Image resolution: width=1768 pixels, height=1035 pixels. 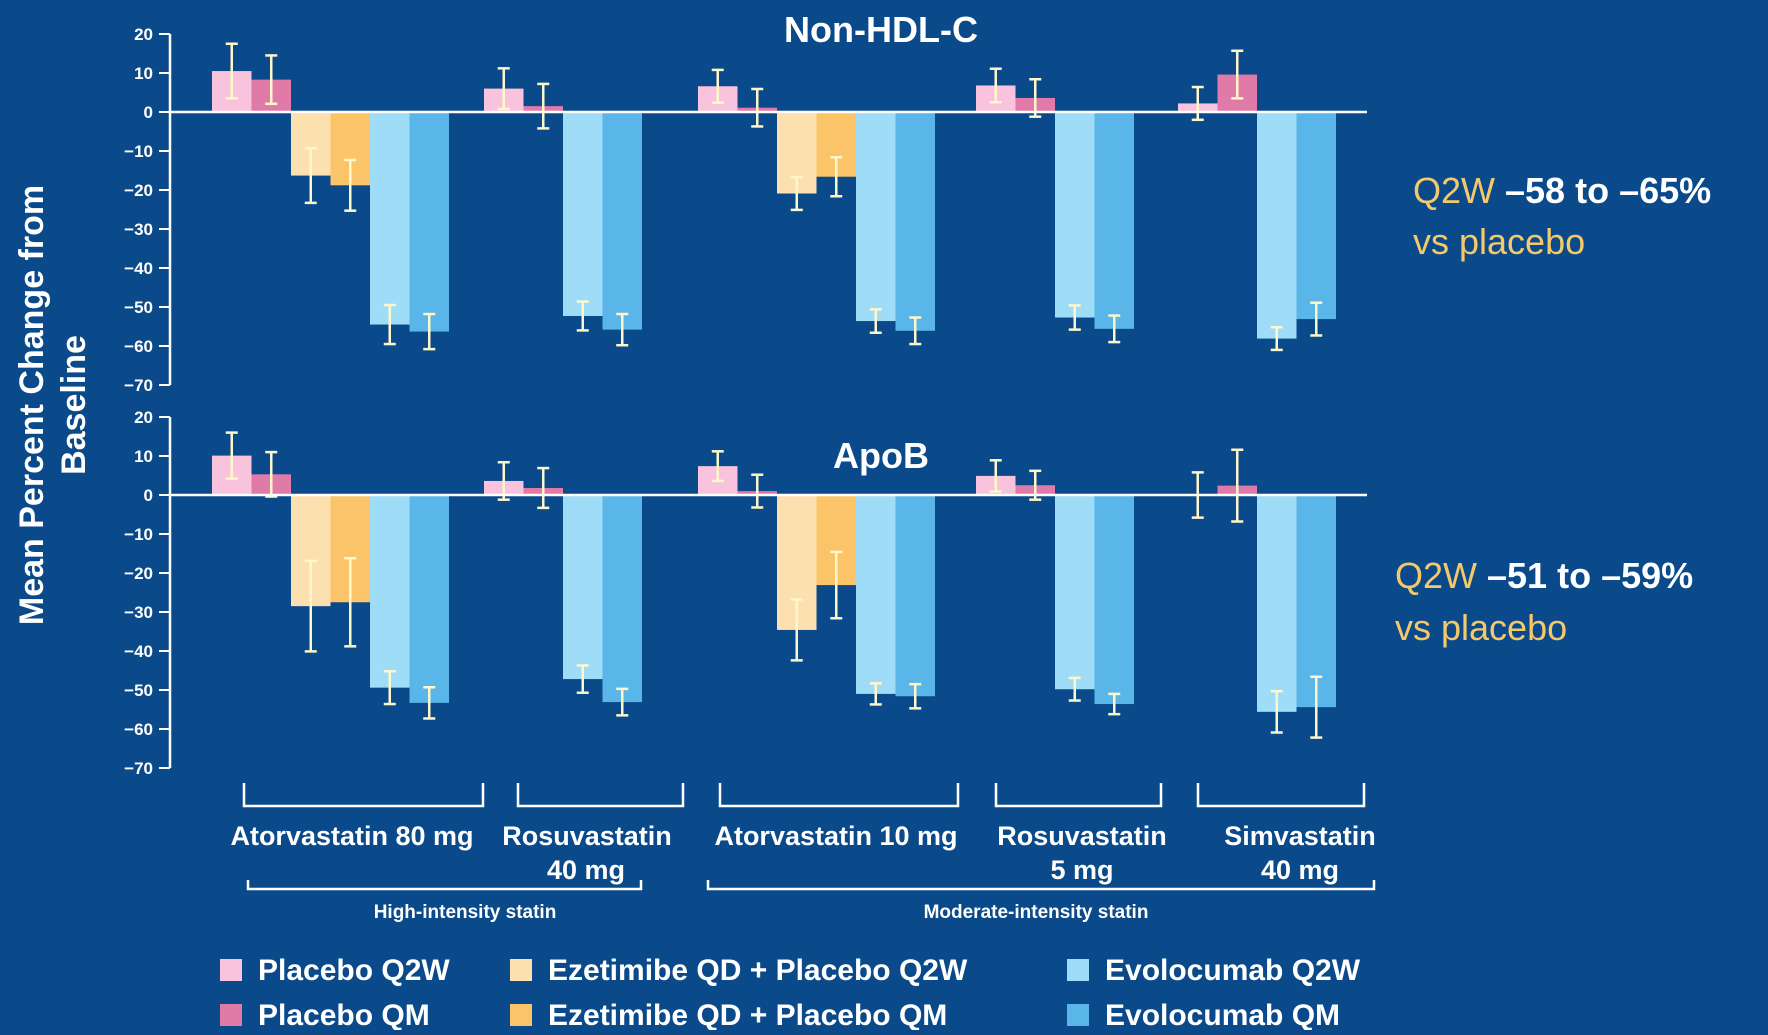 I want to click on group-label: Simvastatin, so click(x=1300, y=836).